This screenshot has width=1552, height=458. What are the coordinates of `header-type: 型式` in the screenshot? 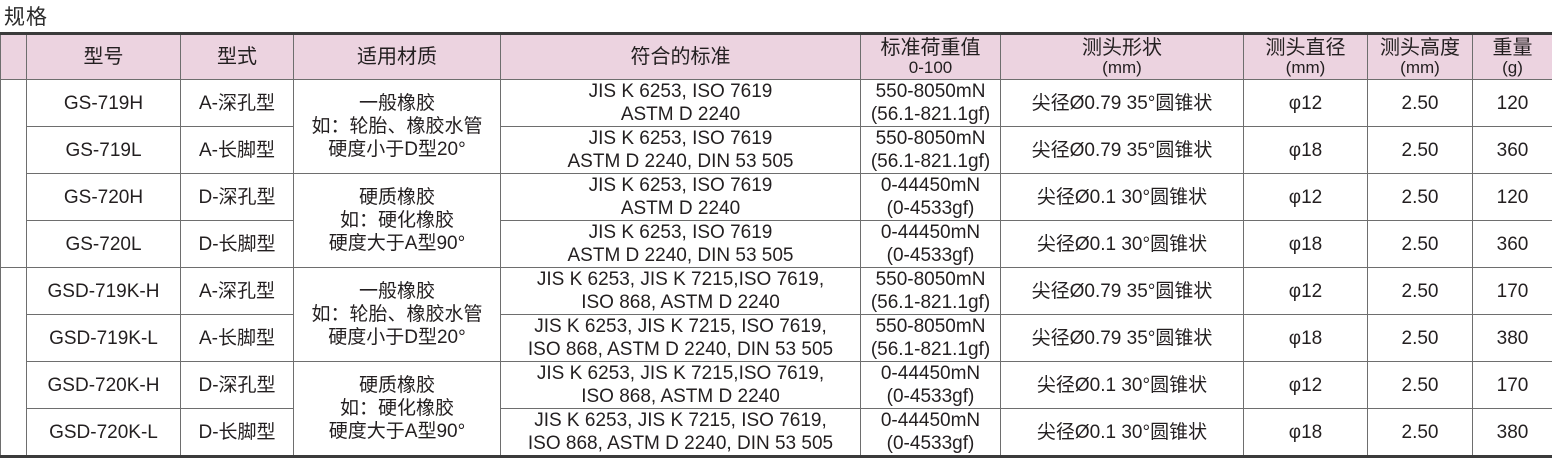 It's located at (237, 57).